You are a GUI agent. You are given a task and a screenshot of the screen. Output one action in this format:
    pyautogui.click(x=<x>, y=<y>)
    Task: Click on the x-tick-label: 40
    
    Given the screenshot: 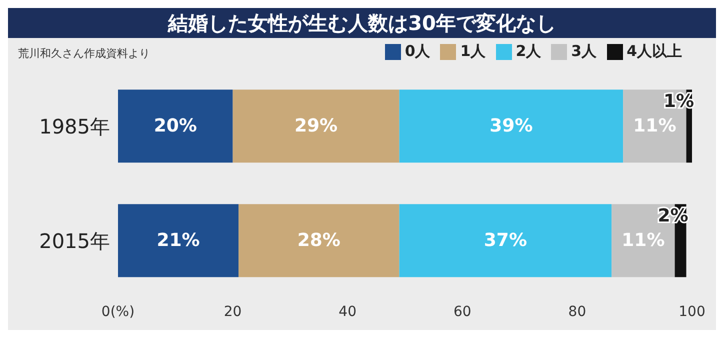 What is the action you would take?
    pyautogui.click(x=347, y=312)
    